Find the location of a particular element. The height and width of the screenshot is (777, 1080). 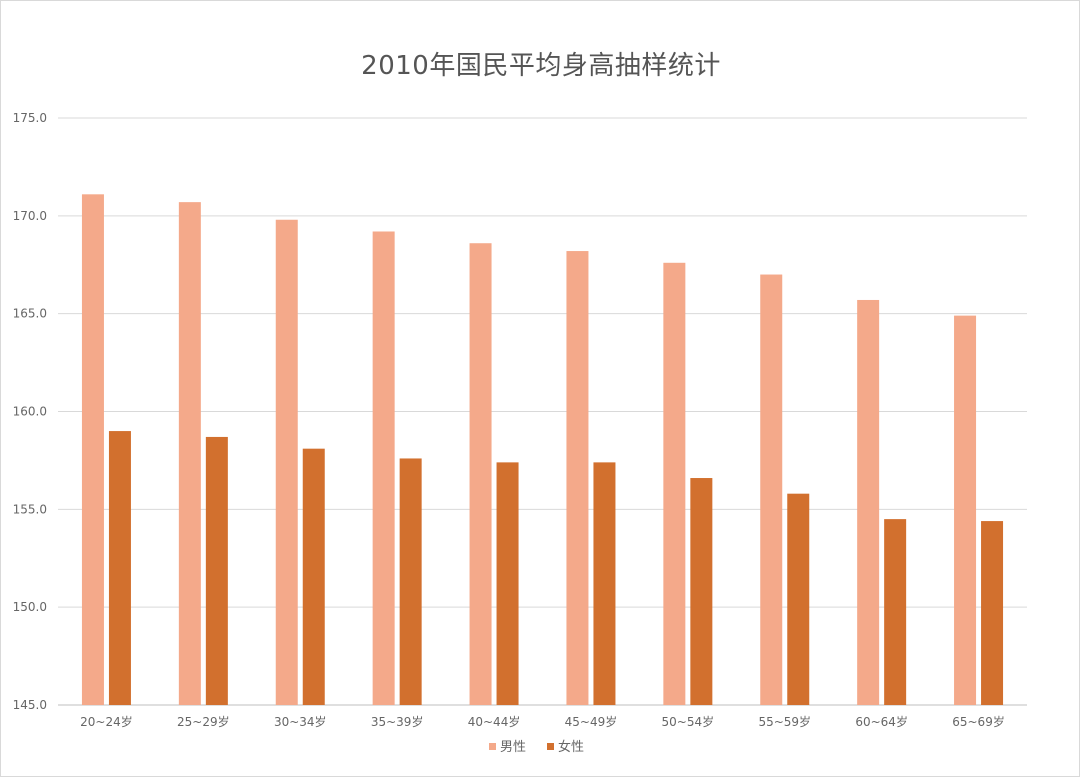

x-tick-label: 55~59岁 is located at coordinates (784, 721).